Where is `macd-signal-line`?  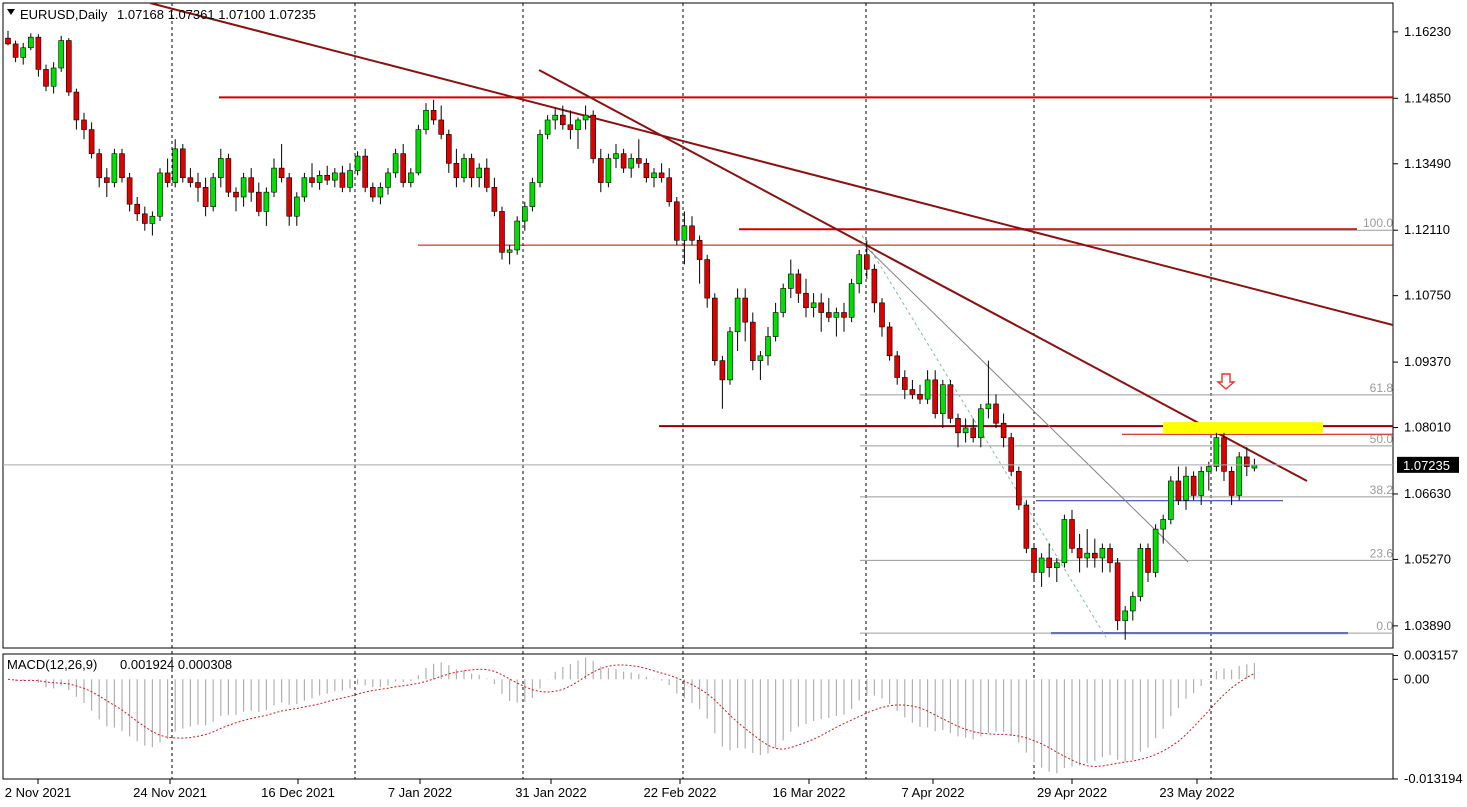
macd-signal-line is located at coordinates (631, 716).